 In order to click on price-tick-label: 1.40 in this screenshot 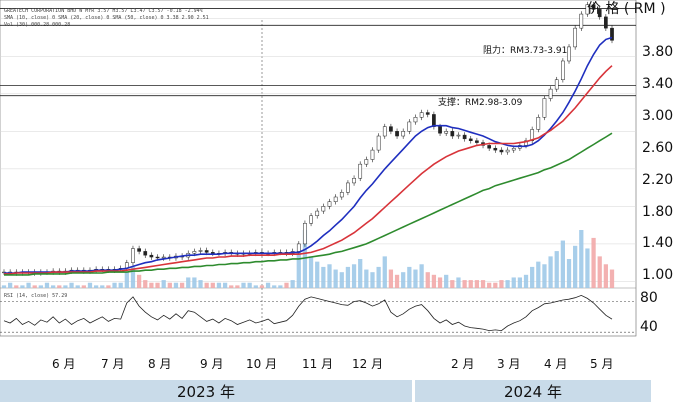, I will do `click(657, 243)`.